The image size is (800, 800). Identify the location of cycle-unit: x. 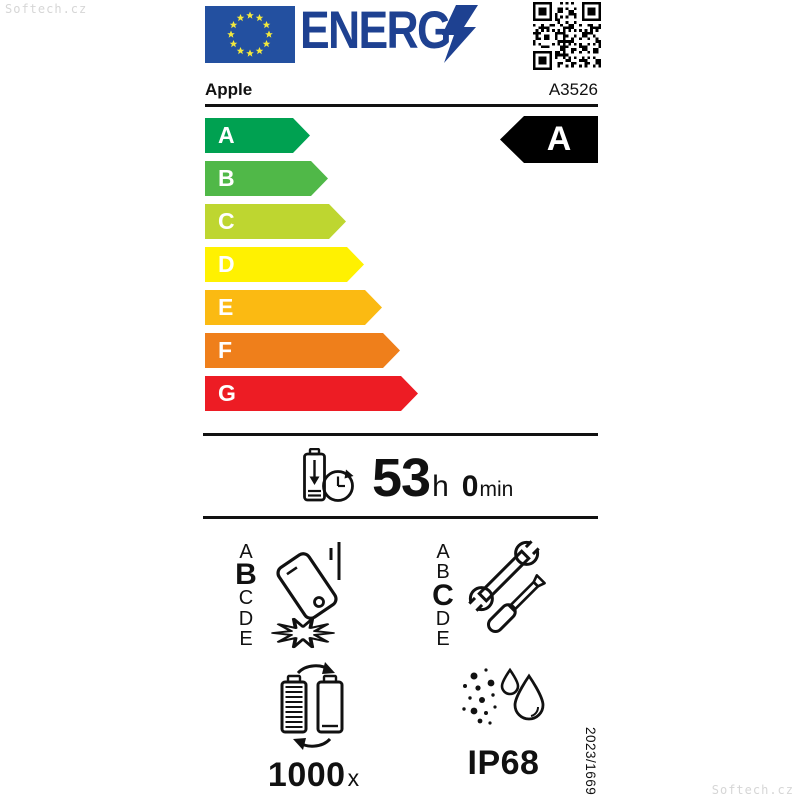
(353, 778).